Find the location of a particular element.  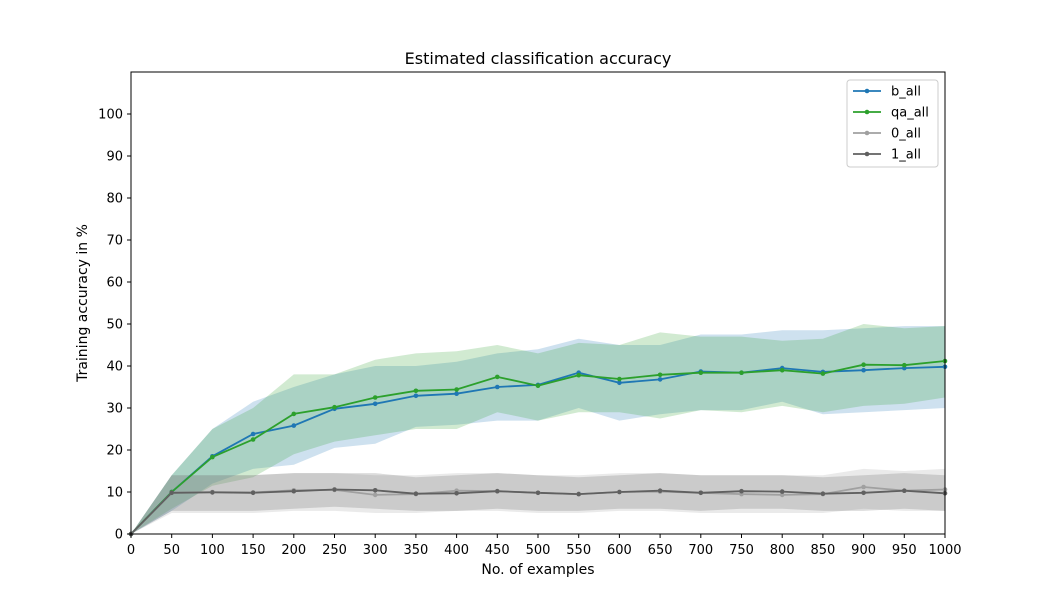

y-tick-label-90: 90 is located at coordinates (114, 157).